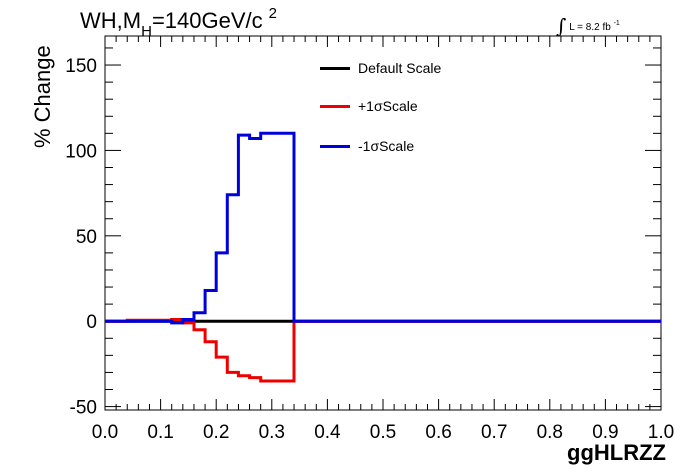 The height and width of the screenshot is (472, 696). Describe the element at coordinates (86, 237) in the screenshot. I see `y-tick-label: 50` at that location.